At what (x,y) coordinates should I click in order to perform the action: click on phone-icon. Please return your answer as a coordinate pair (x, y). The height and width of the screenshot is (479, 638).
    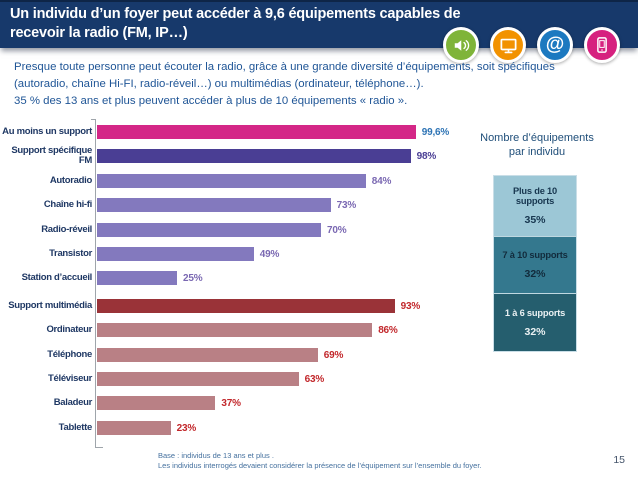
    Looking at the image, I should click on (602, 45).